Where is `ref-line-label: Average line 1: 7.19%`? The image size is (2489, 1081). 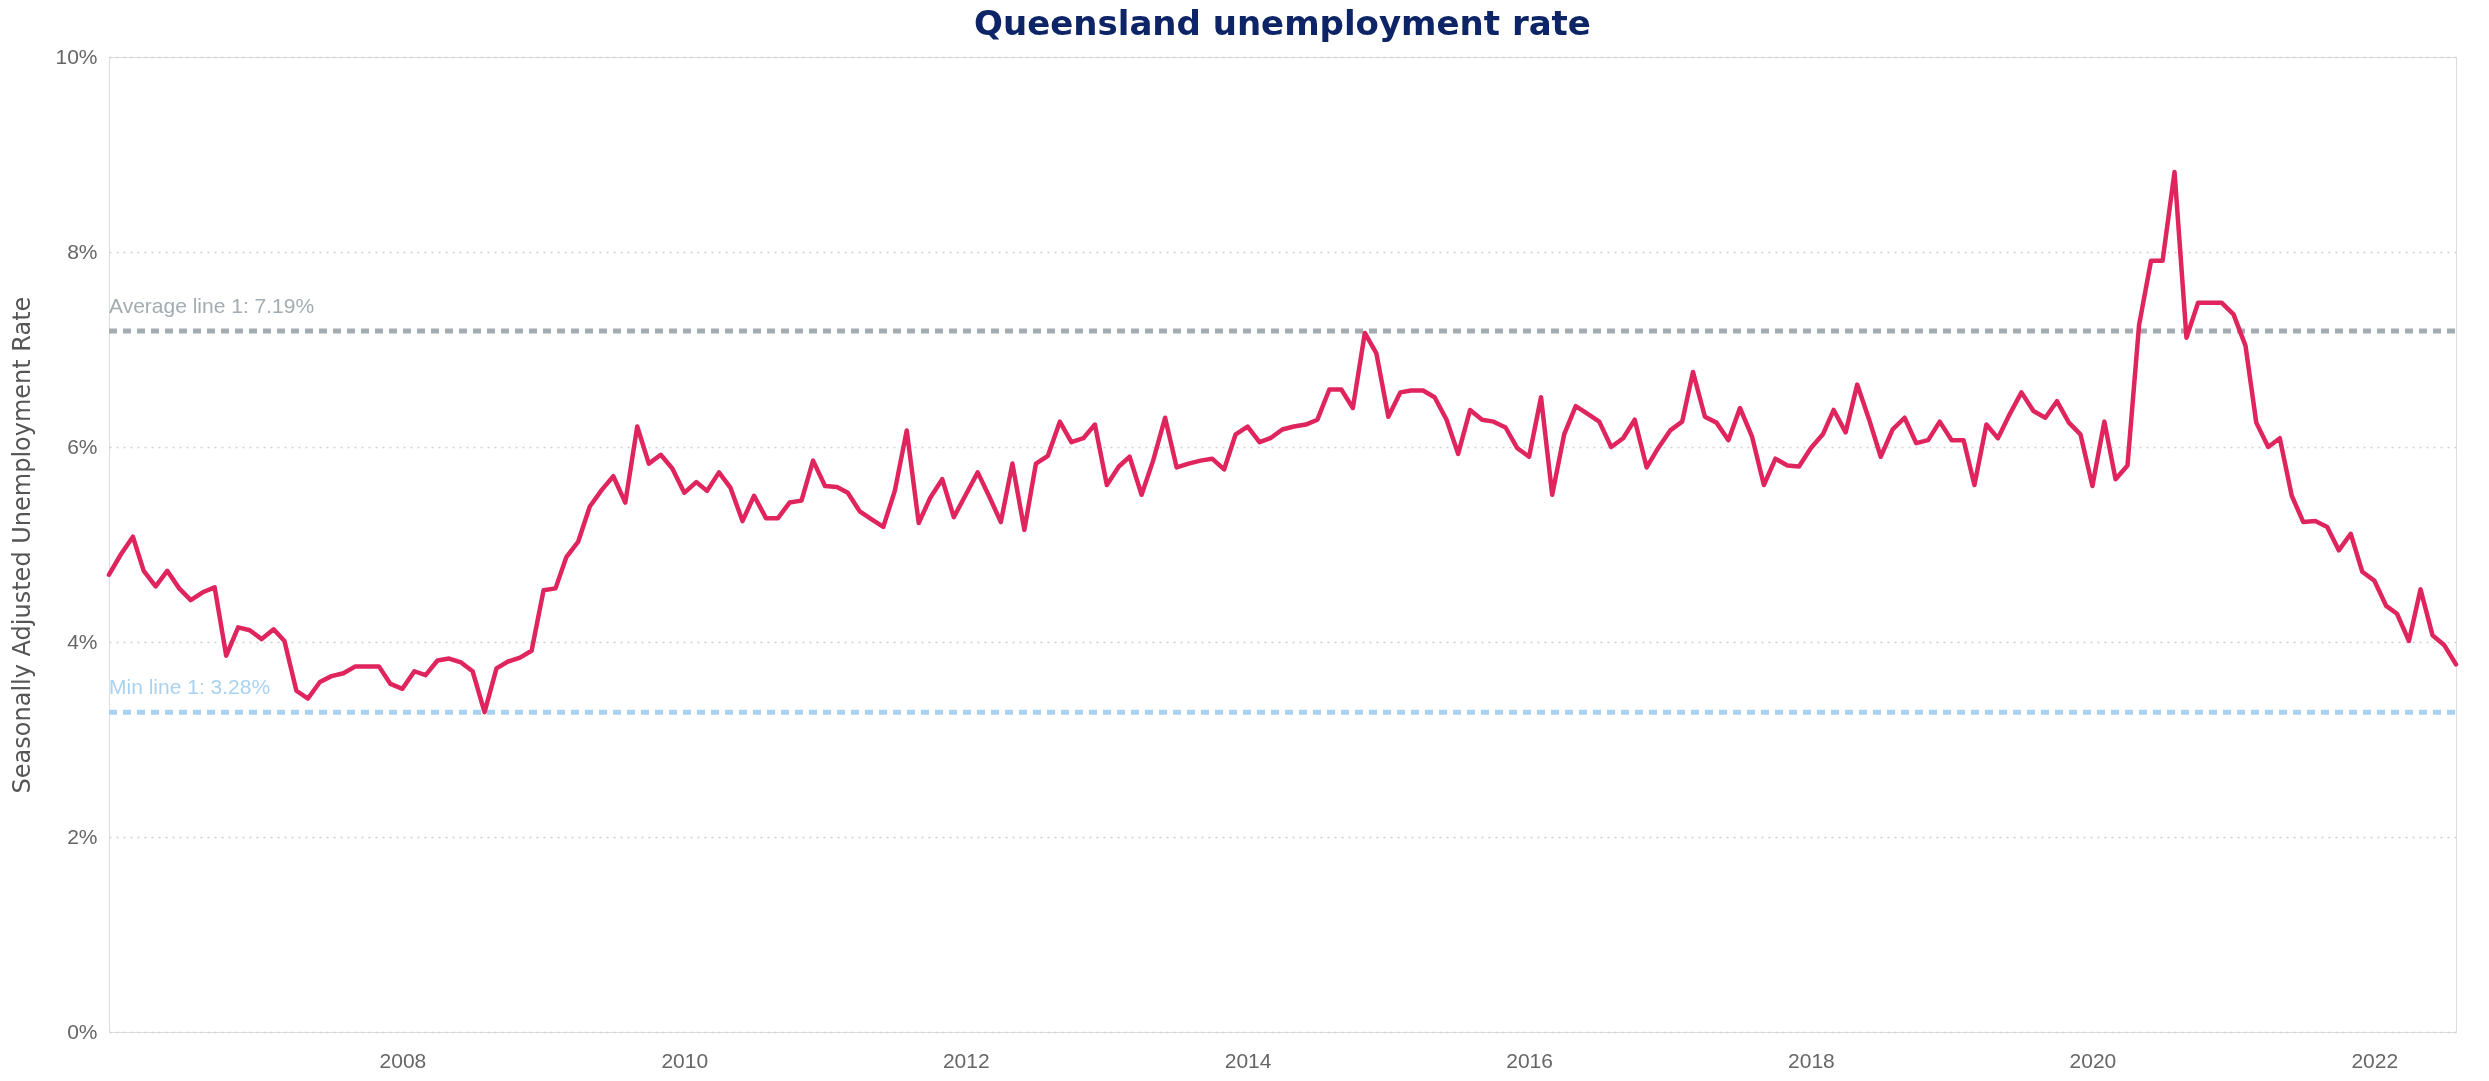 ref-line-label: Average line 1: 7.19% is located at coordinates (212, 305).